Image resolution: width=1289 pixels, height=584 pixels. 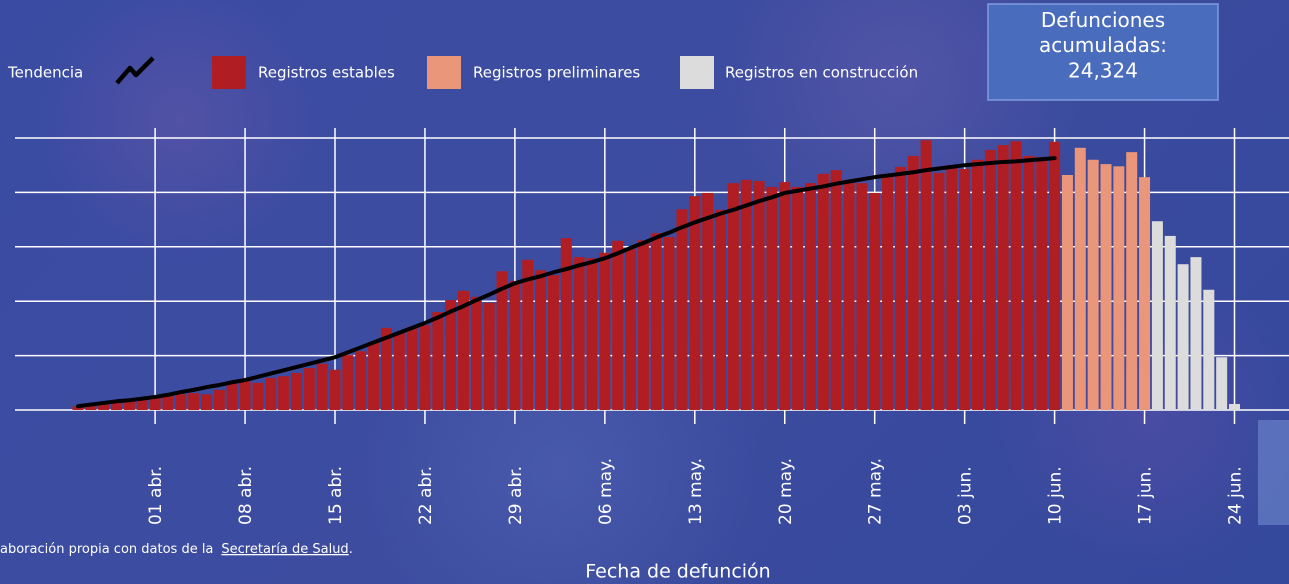 I want to click on x-tick-label: 27 may., so click(x=876, y=491).